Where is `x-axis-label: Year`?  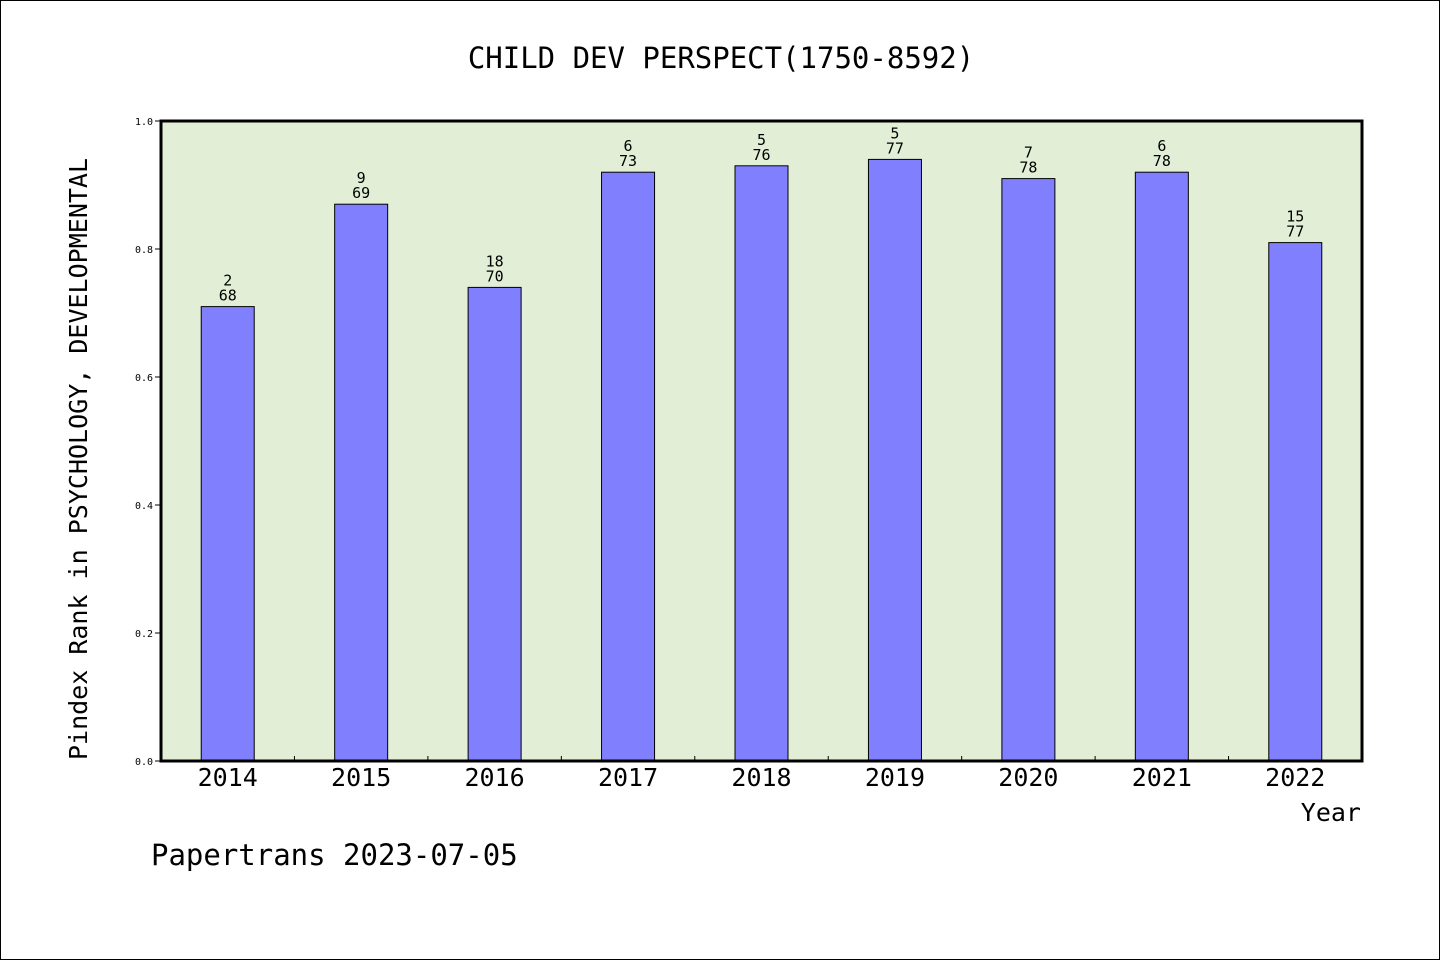
x-axis-label: Year is located at coordinates (1331, 812).